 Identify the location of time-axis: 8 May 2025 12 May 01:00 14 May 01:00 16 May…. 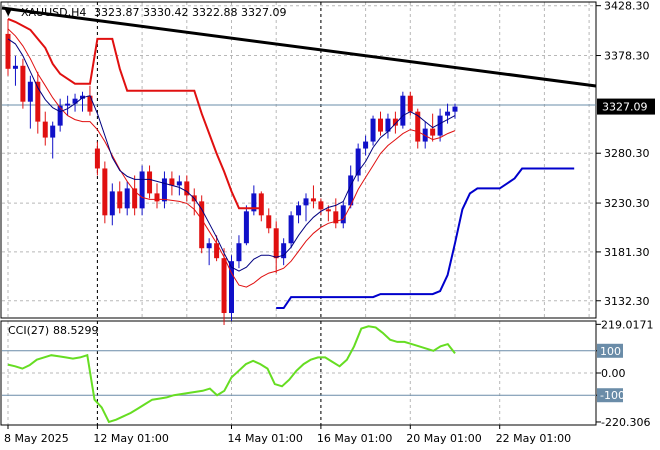
(287, 435).